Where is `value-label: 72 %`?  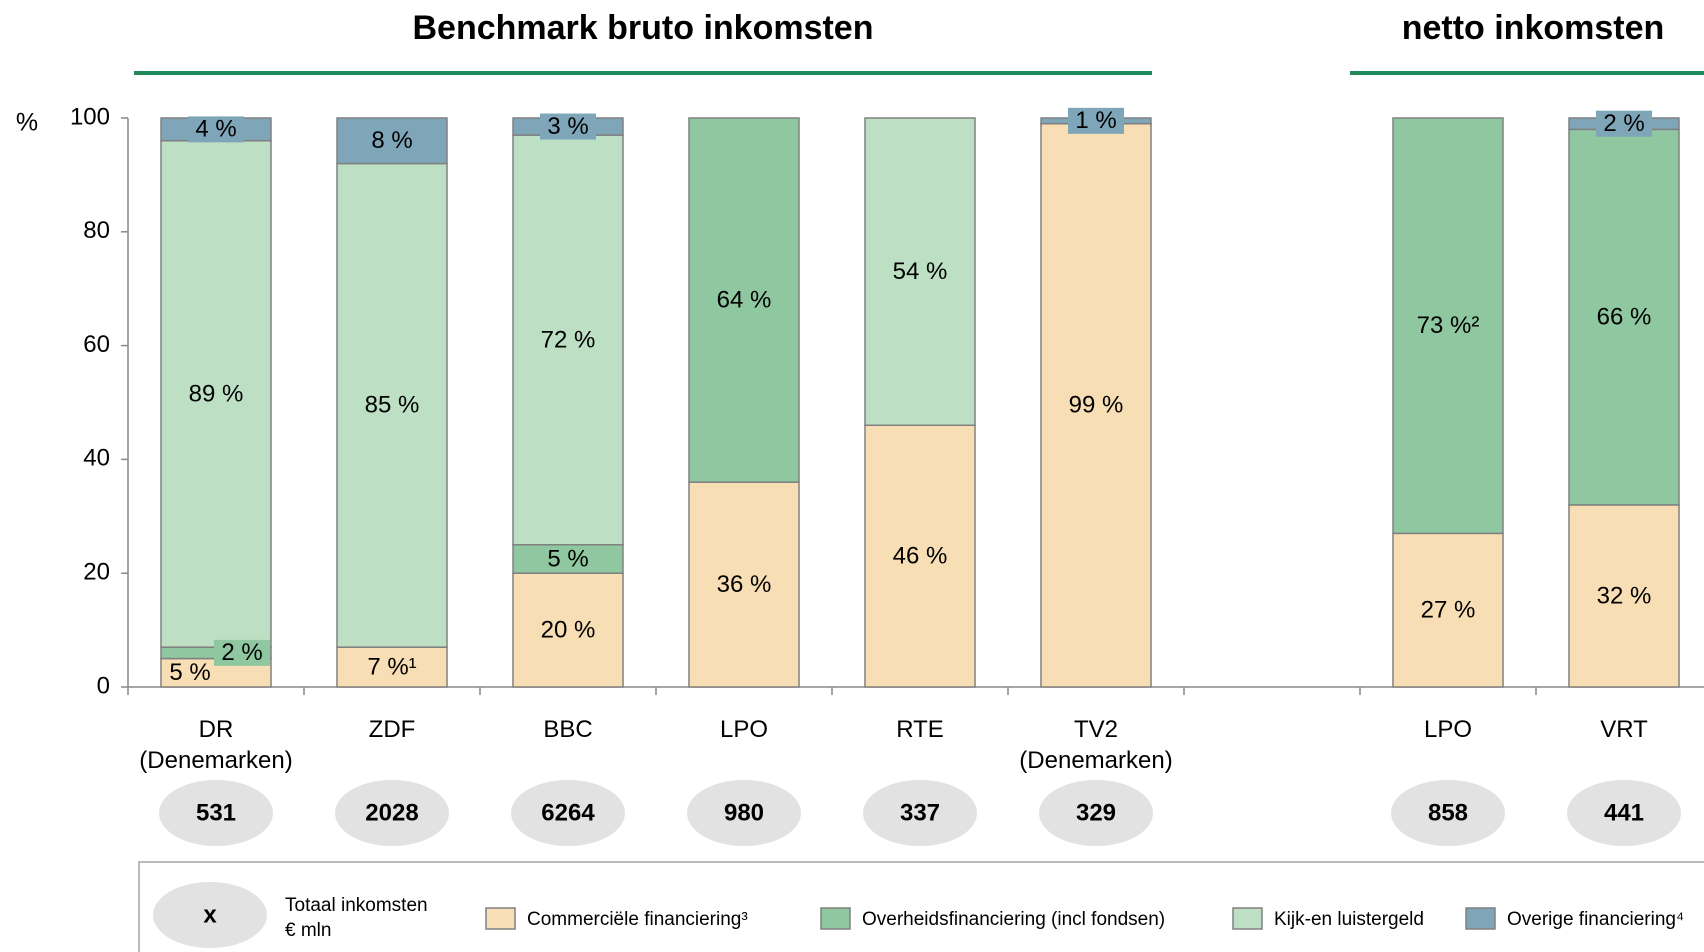
value-label: 72 % is located at coordinates (568, 339).